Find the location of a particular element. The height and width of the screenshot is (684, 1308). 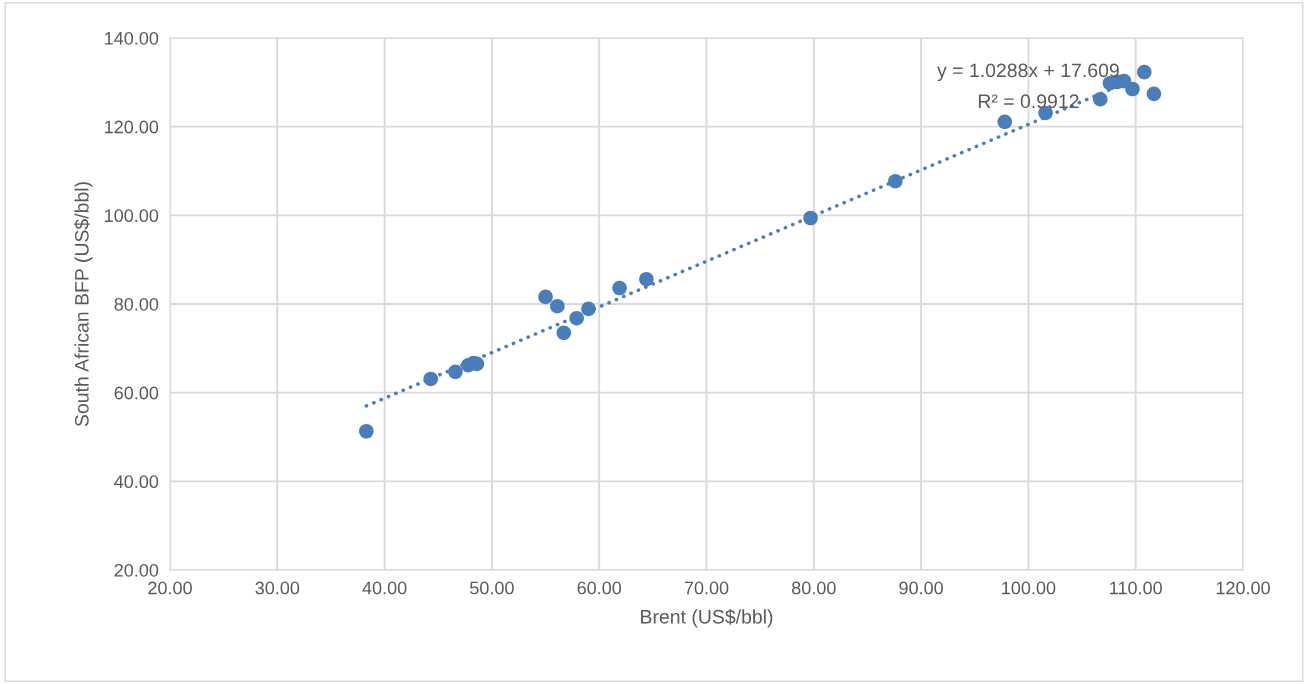

x-tick-label: 90.00 is located at coordinates (921, 588).